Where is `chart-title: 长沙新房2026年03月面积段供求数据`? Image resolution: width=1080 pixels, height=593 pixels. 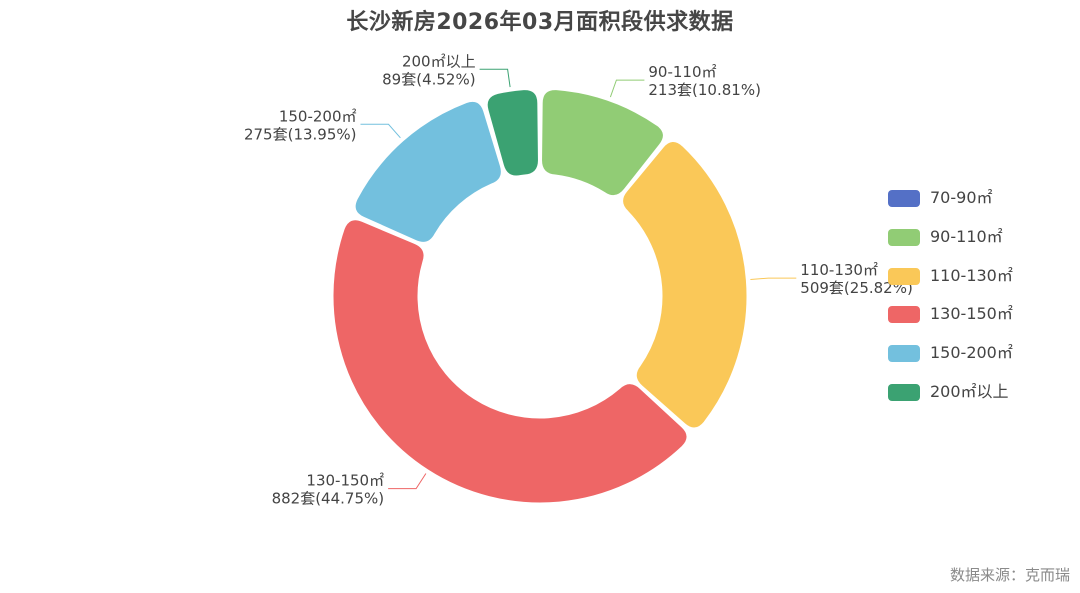 chart-title: 长沙新房2026年03月面积段供求数据 is located at coordinates (540, 22).